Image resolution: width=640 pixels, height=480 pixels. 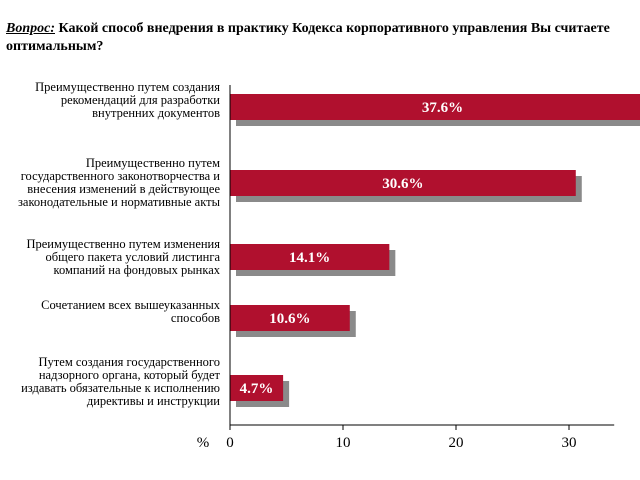 What do you see at coordinates (442, 108) in the screenshot?
I see `value-label-1: 37.6%` at bounding box center [442, 108].